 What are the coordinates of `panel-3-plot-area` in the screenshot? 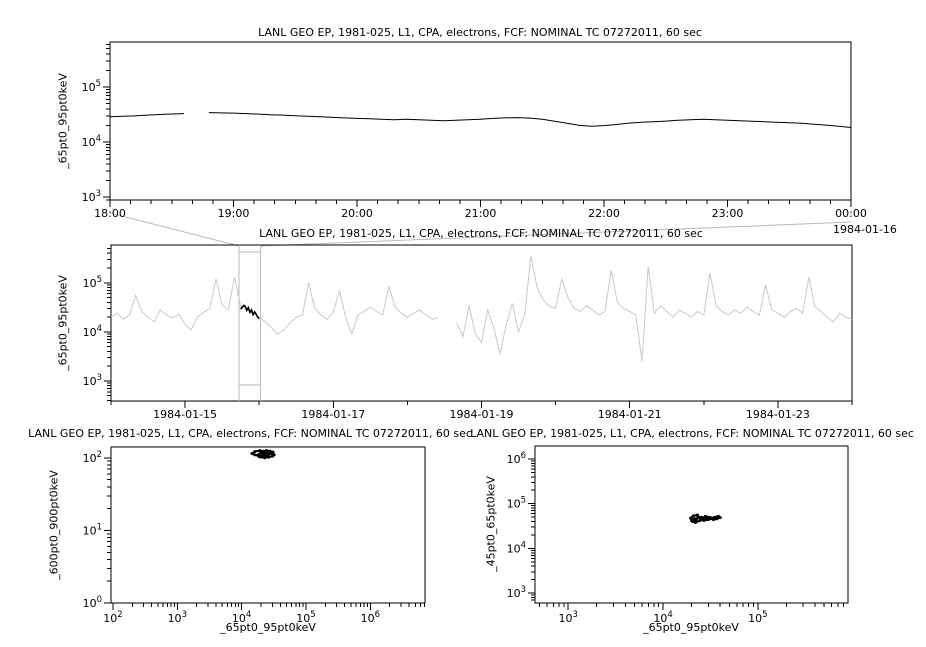 It's located at (268, 525).